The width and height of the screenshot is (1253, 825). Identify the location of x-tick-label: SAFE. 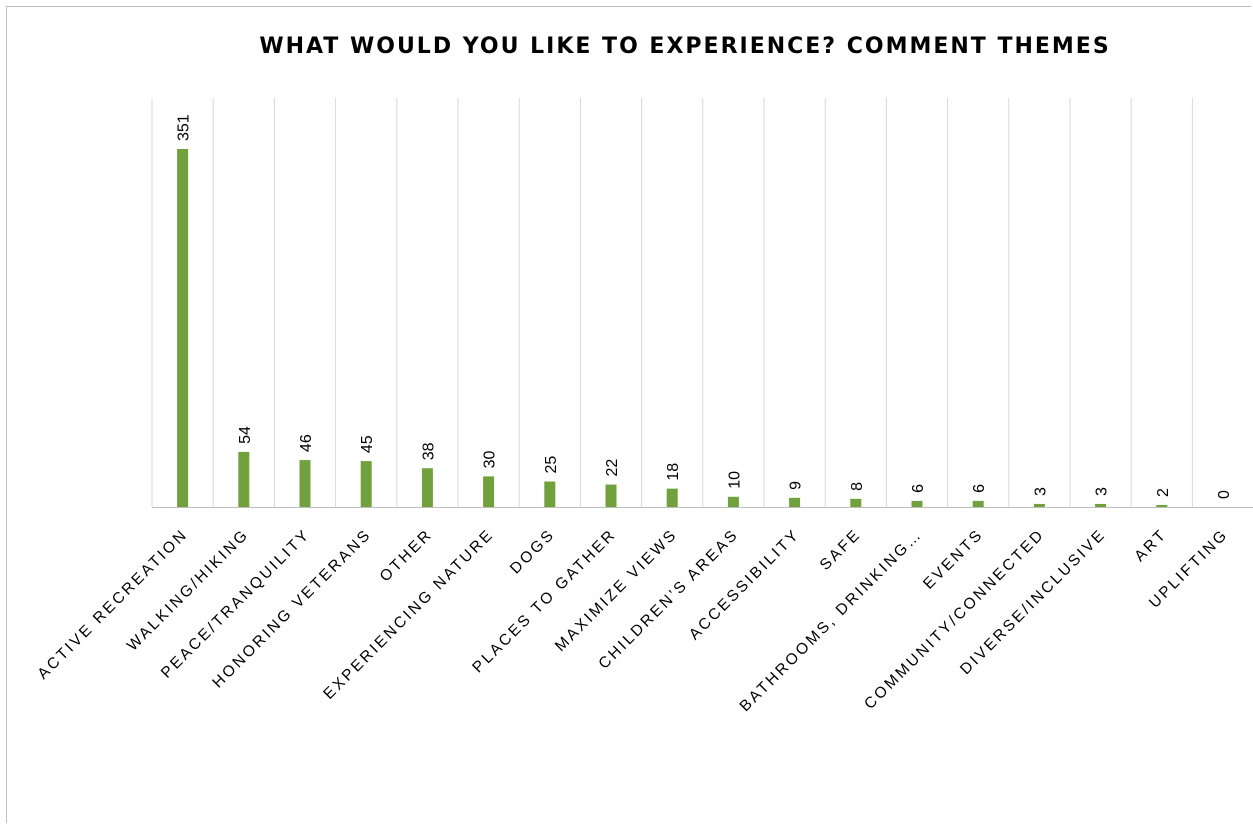
(841, 550).